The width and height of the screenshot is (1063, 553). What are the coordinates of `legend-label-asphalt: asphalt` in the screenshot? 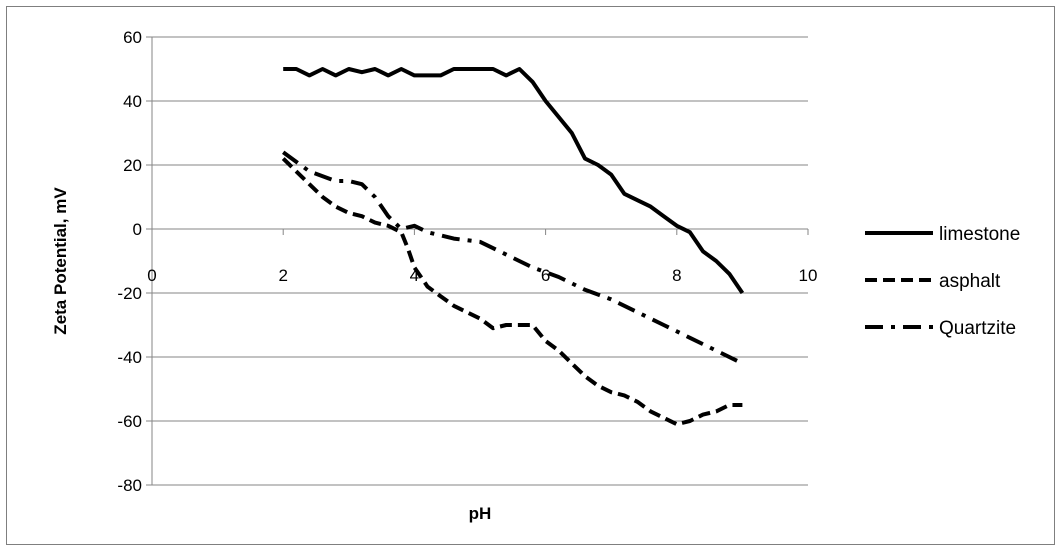 It's located at (970, 281).